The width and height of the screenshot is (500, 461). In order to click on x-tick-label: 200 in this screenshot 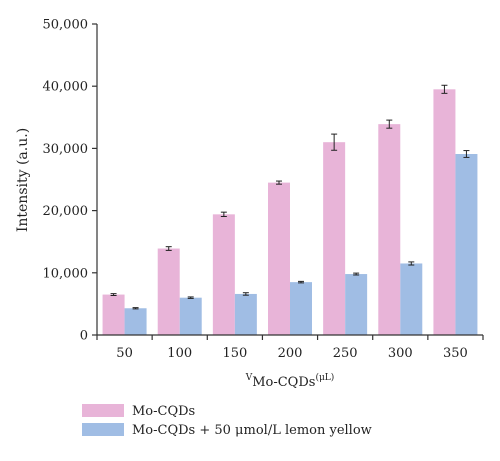, I will do `click(290, 353)`.